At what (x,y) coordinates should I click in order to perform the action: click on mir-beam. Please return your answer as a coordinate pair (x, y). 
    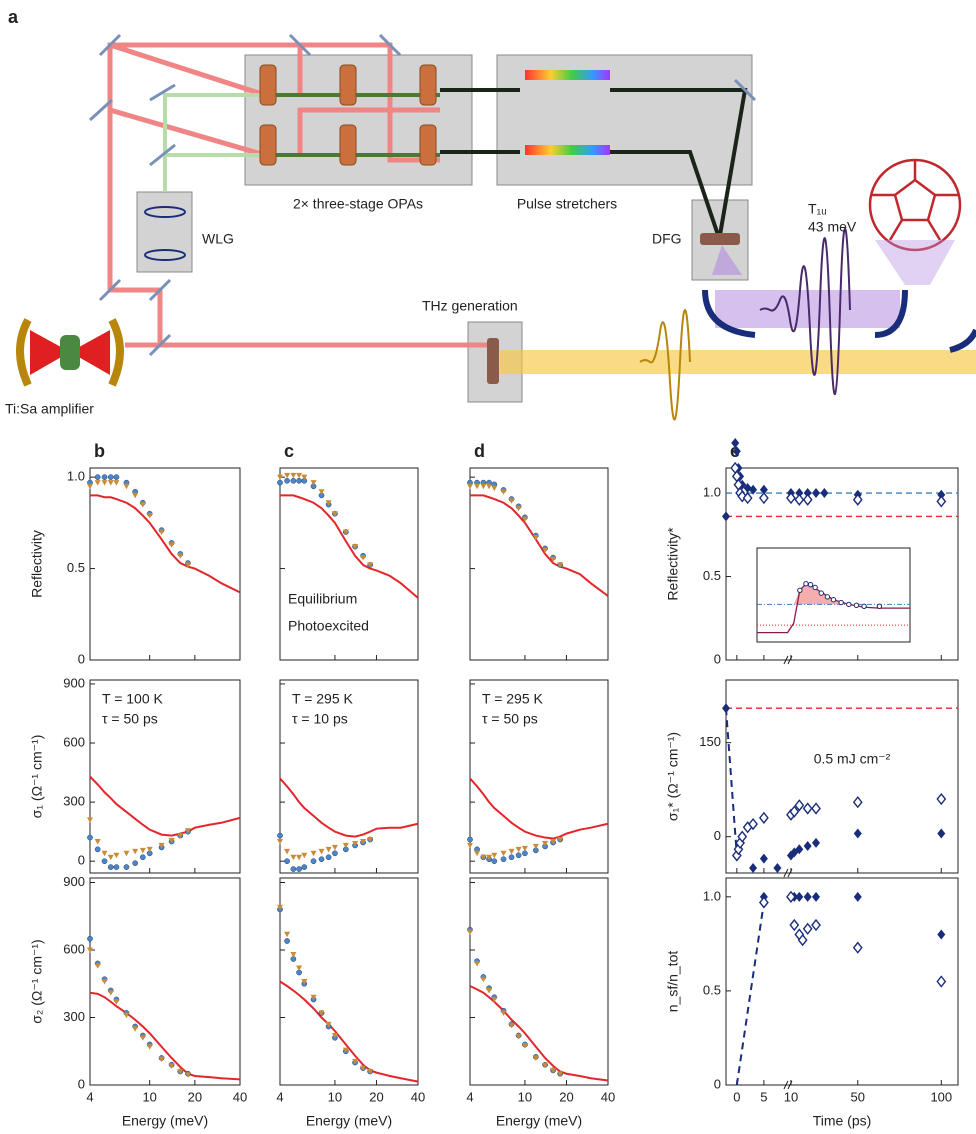
    Looking at the image, I should click on (727, 260).